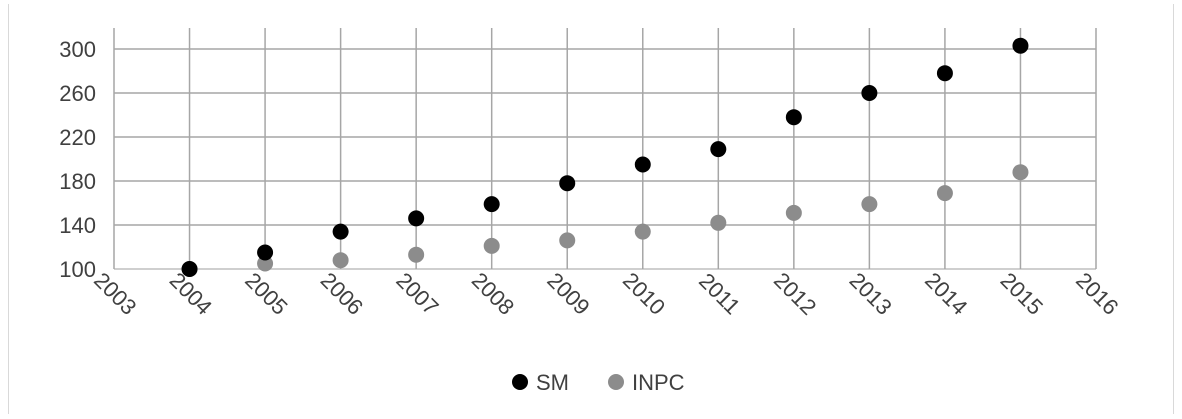 The width and height of the screenshot is (1182, 419). What do you see at coordinates (642, 231) in the screenshot?
I see `point-inpc-2010` at bounding box center [642, 231].